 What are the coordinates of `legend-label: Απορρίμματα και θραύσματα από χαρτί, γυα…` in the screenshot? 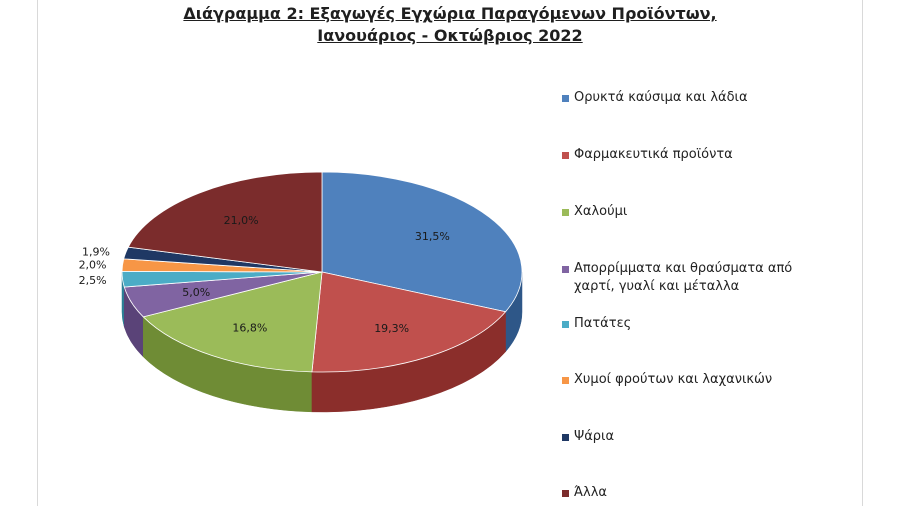 It's located at (683, 277).